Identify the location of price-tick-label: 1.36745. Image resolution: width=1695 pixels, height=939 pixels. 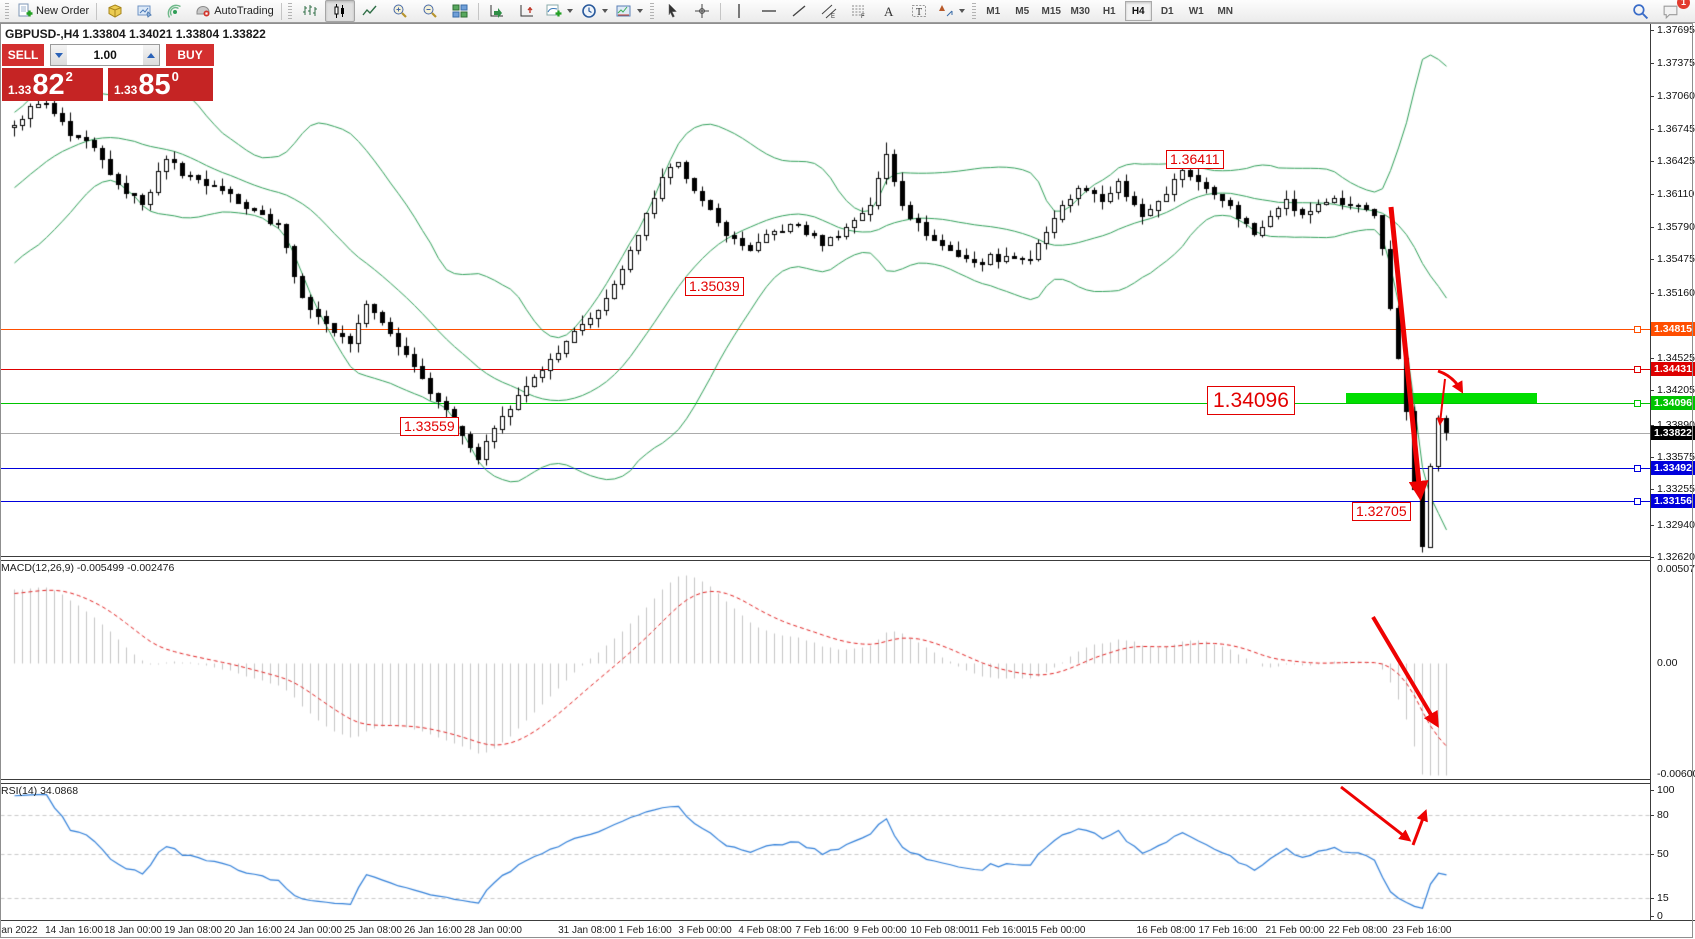
(1676, 129).